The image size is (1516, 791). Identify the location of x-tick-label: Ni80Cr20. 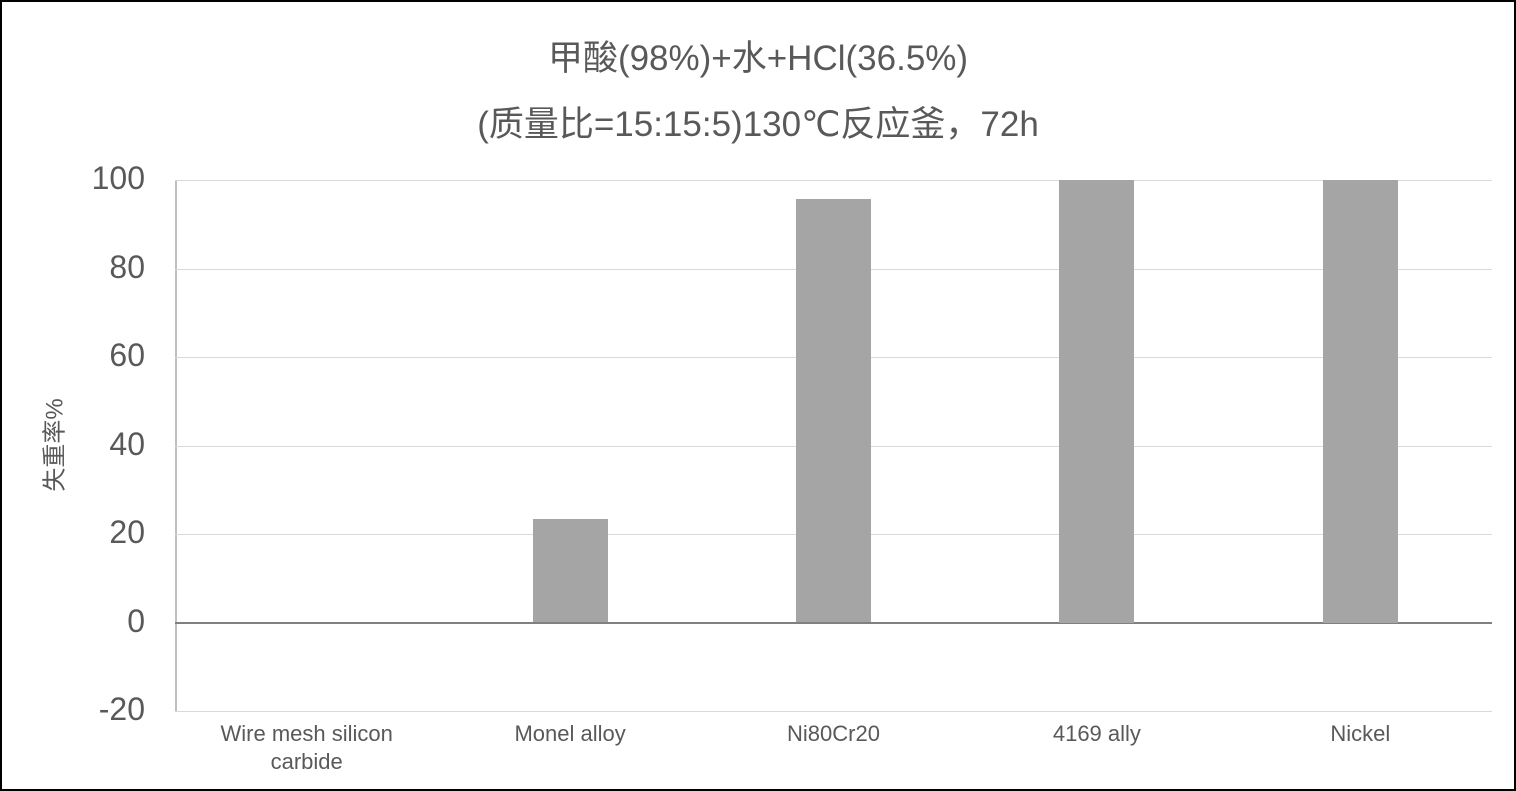
(833, 733).